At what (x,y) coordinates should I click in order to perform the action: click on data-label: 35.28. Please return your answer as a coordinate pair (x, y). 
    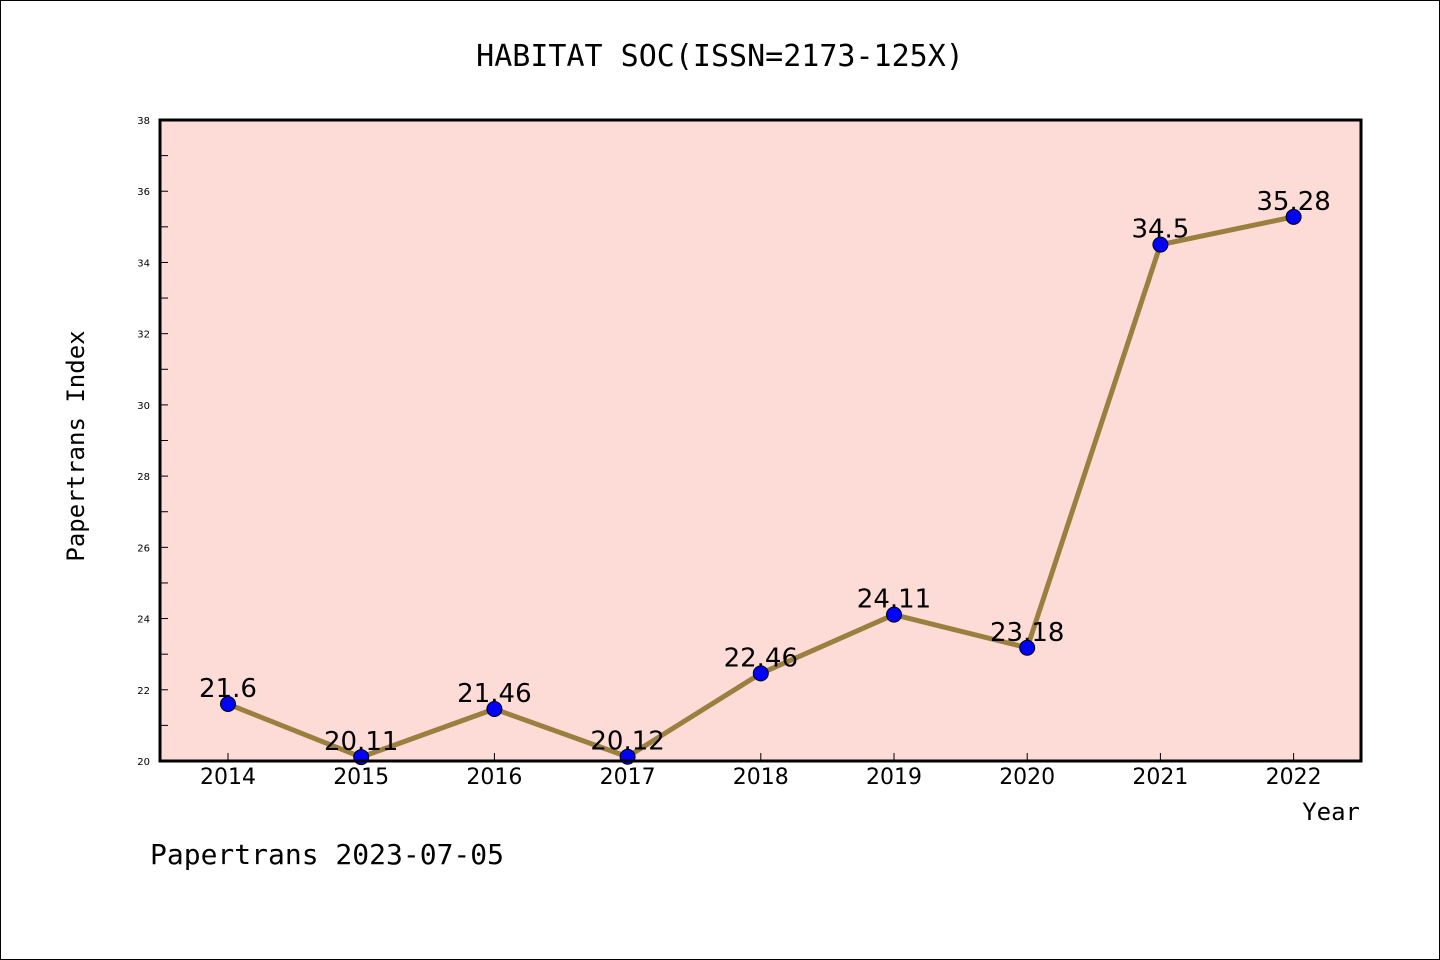
    Looking at the image, I should click on (1293, 202).